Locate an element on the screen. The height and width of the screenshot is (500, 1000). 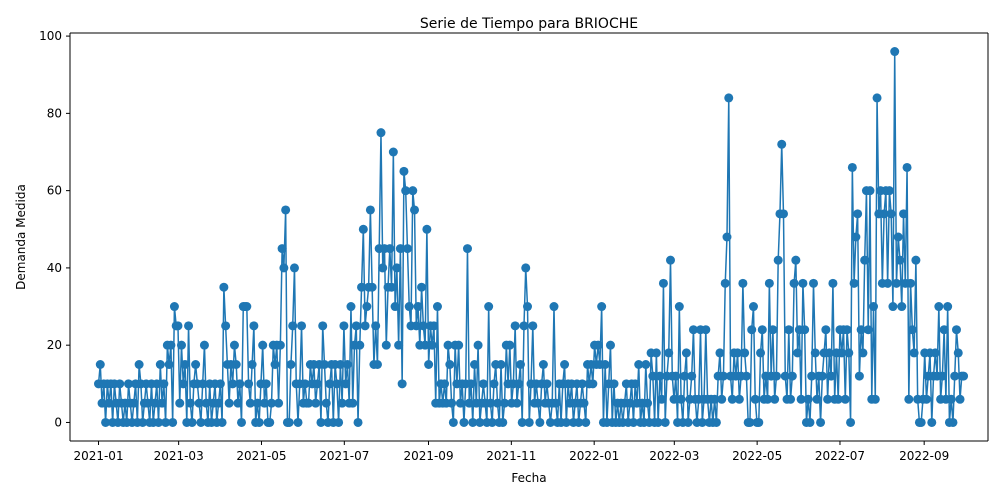
x-tick-label: 2022-01 is located at coordinates (594, 456).